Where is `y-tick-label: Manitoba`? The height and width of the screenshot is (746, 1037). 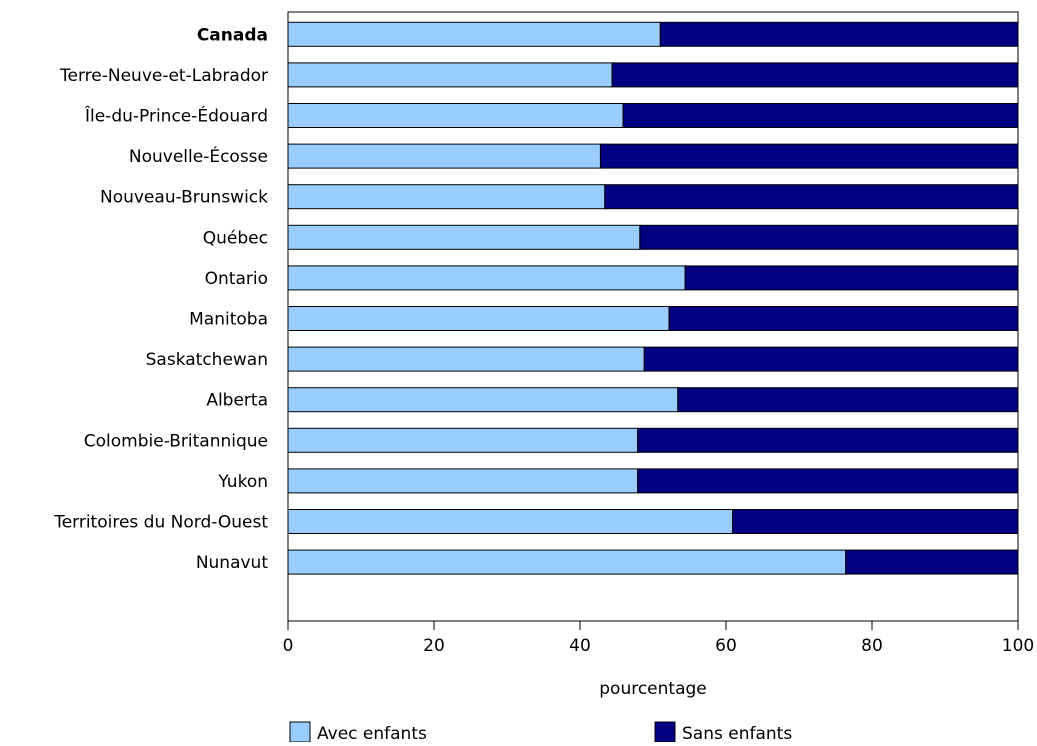
y-tick-label: Manitoba is located at coordinates (228, 320).